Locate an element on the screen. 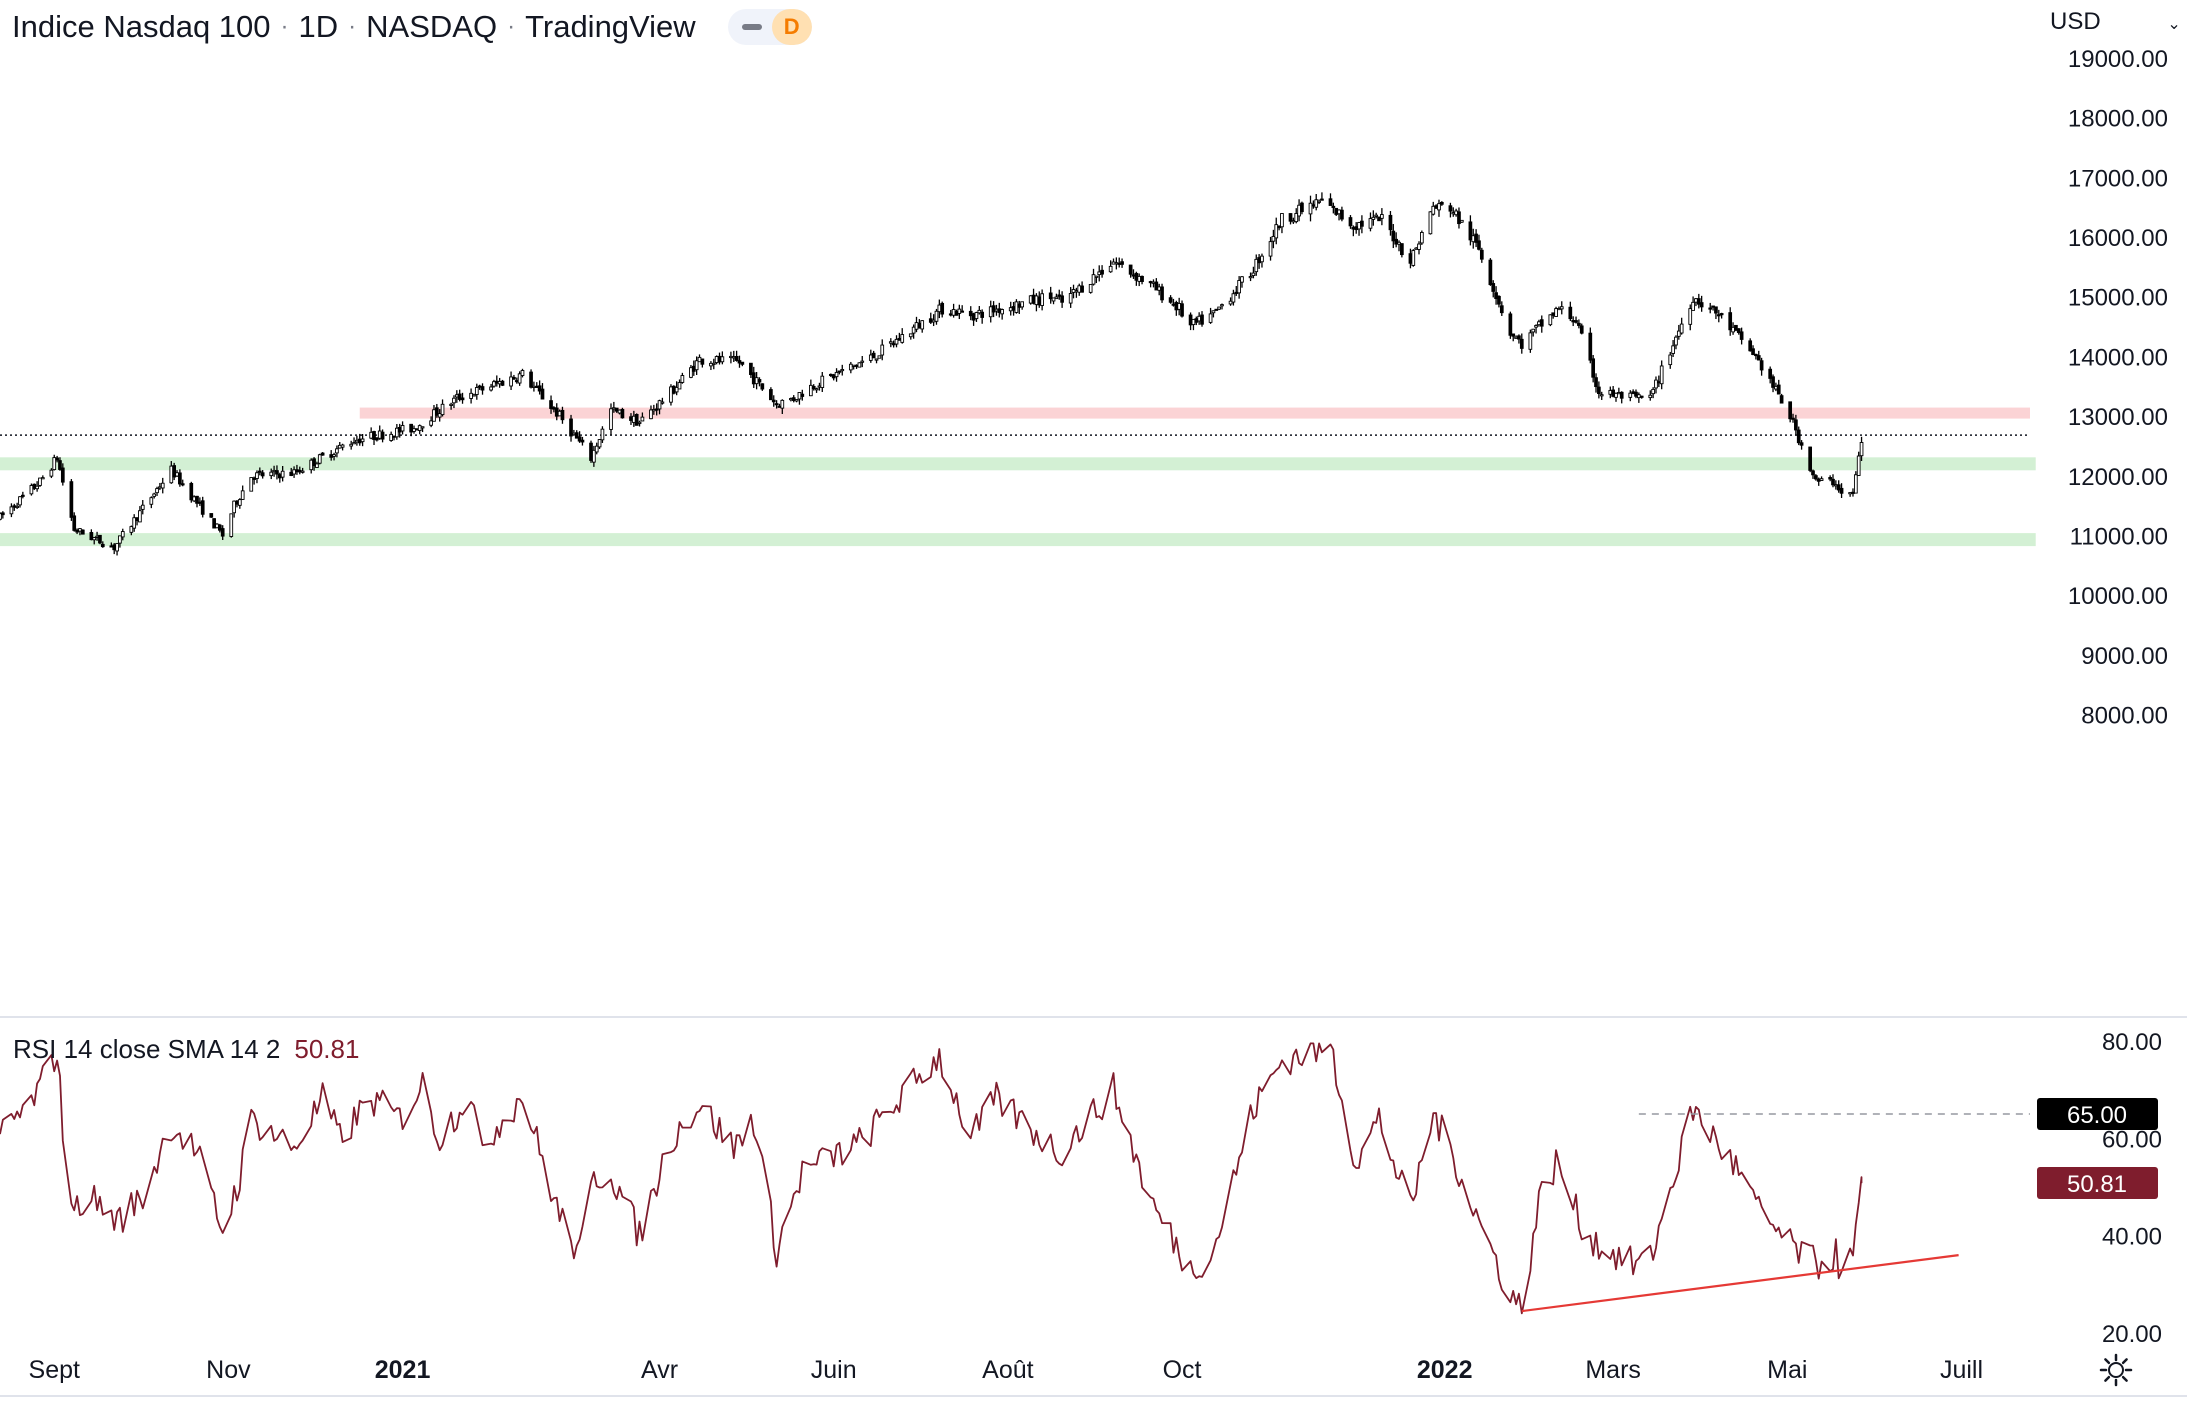 The height and width of the screenshot is (1401, 2187). status-pill: D is located at coordinates (769, 27).